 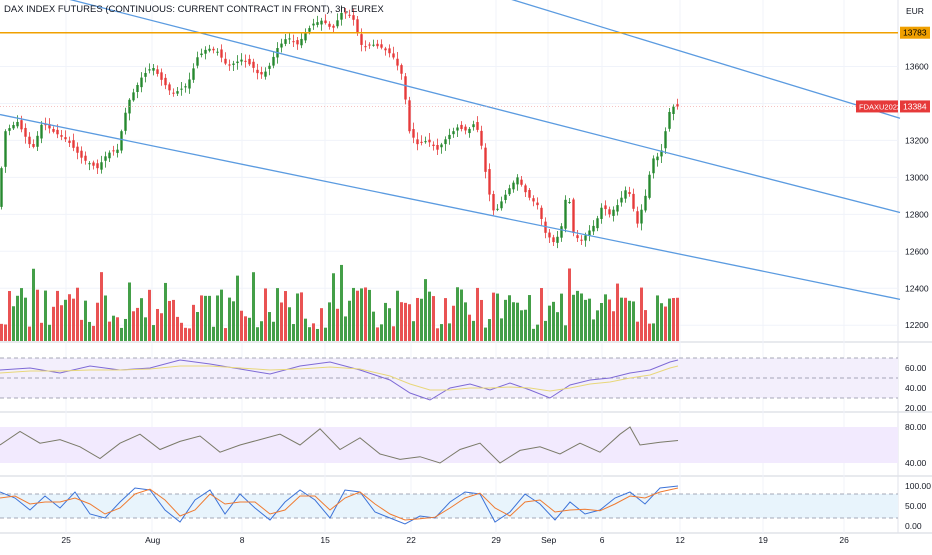 What do you see at coordinates (916, 463) in the screenshot?
I see `oscillator-tick-label: 40.00` at bounding box center [916, 463].